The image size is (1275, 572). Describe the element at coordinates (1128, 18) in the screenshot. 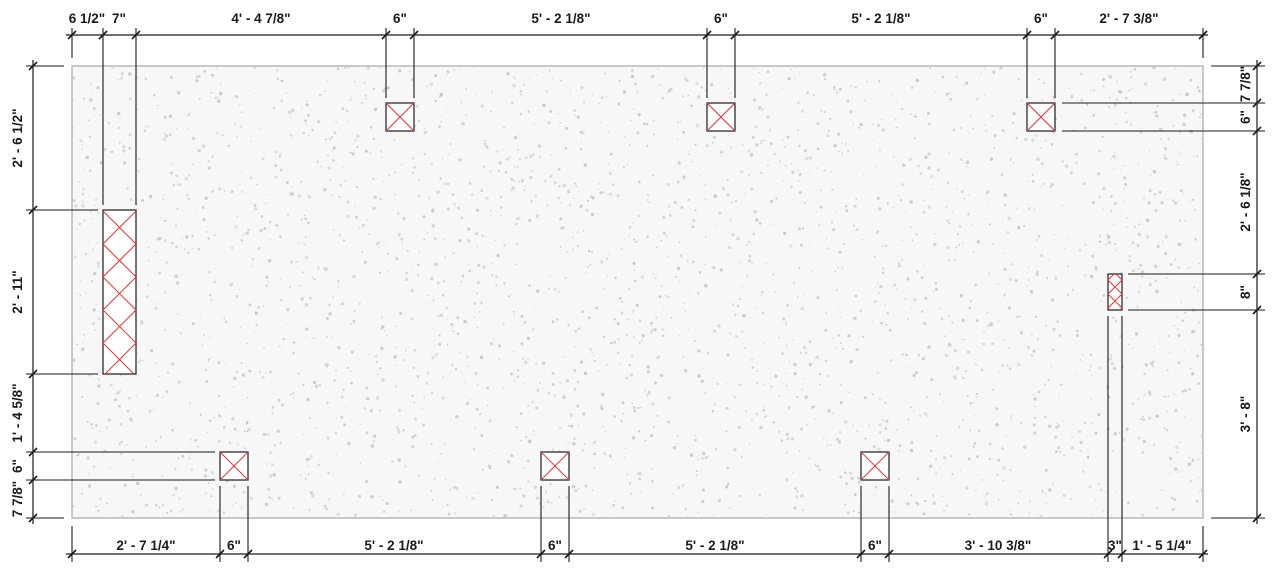

I see `top-dim-9: 2' - 7 3/8"` at that location.